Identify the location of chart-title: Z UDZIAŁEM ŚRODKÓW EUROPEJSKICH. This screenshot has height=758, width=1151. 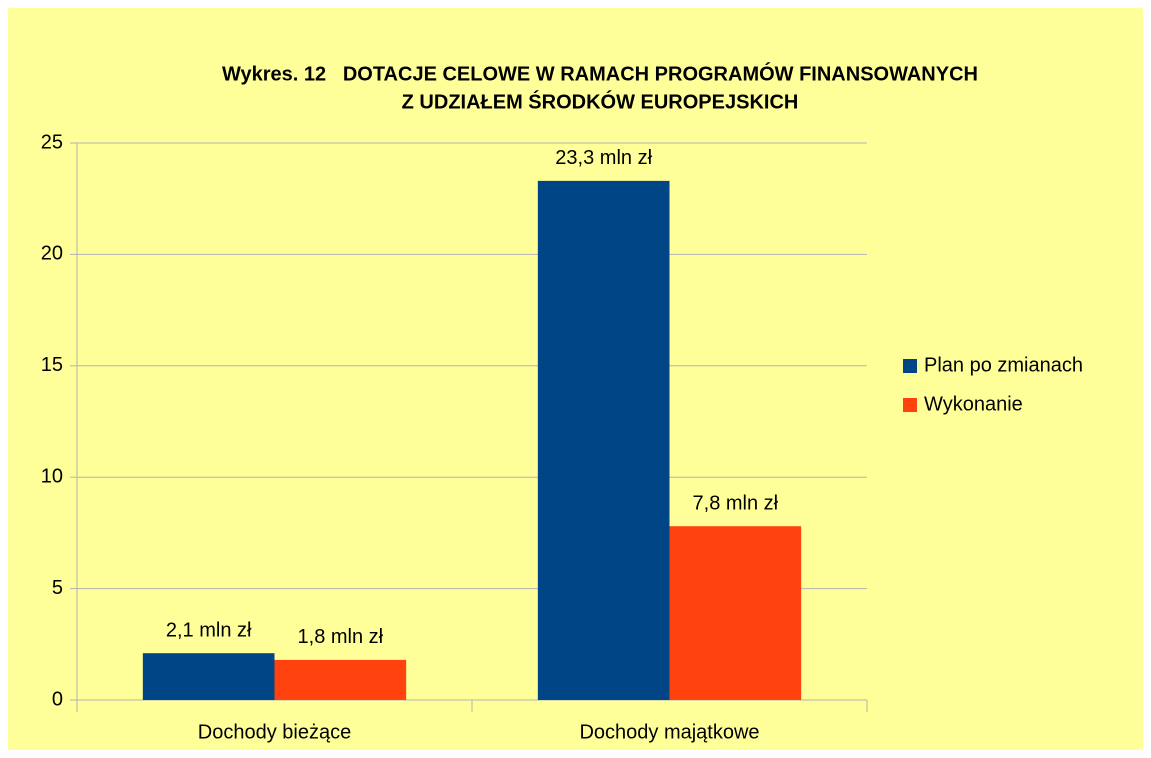
(600, 101).